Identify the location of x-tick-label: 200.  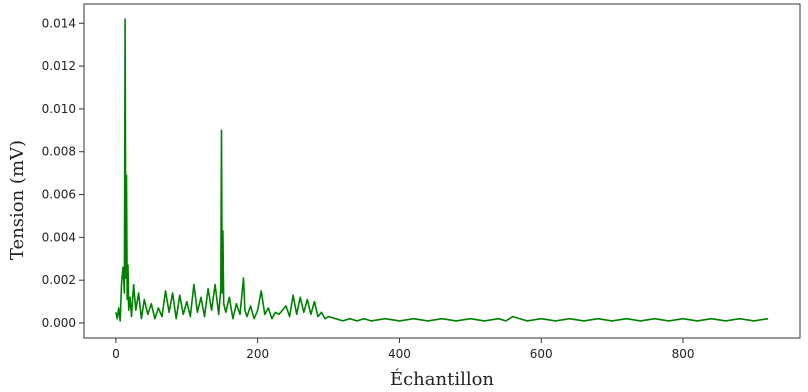
(257, 354).